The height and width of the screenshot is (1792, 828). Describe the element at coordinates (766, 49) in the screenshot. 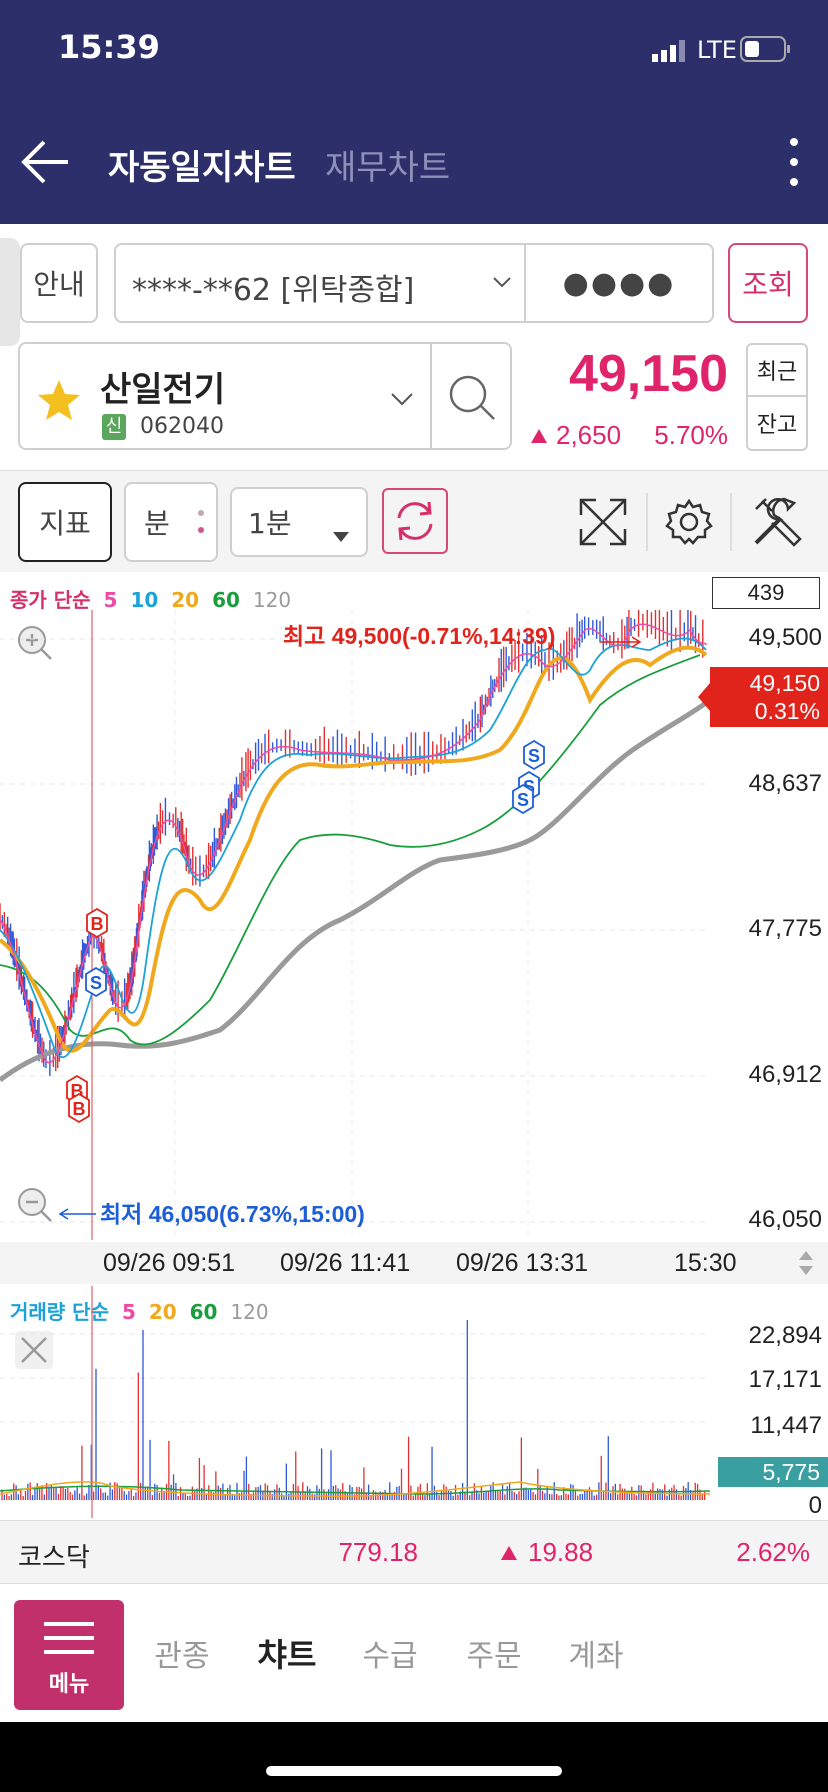

I see `battery-icon` at that location.